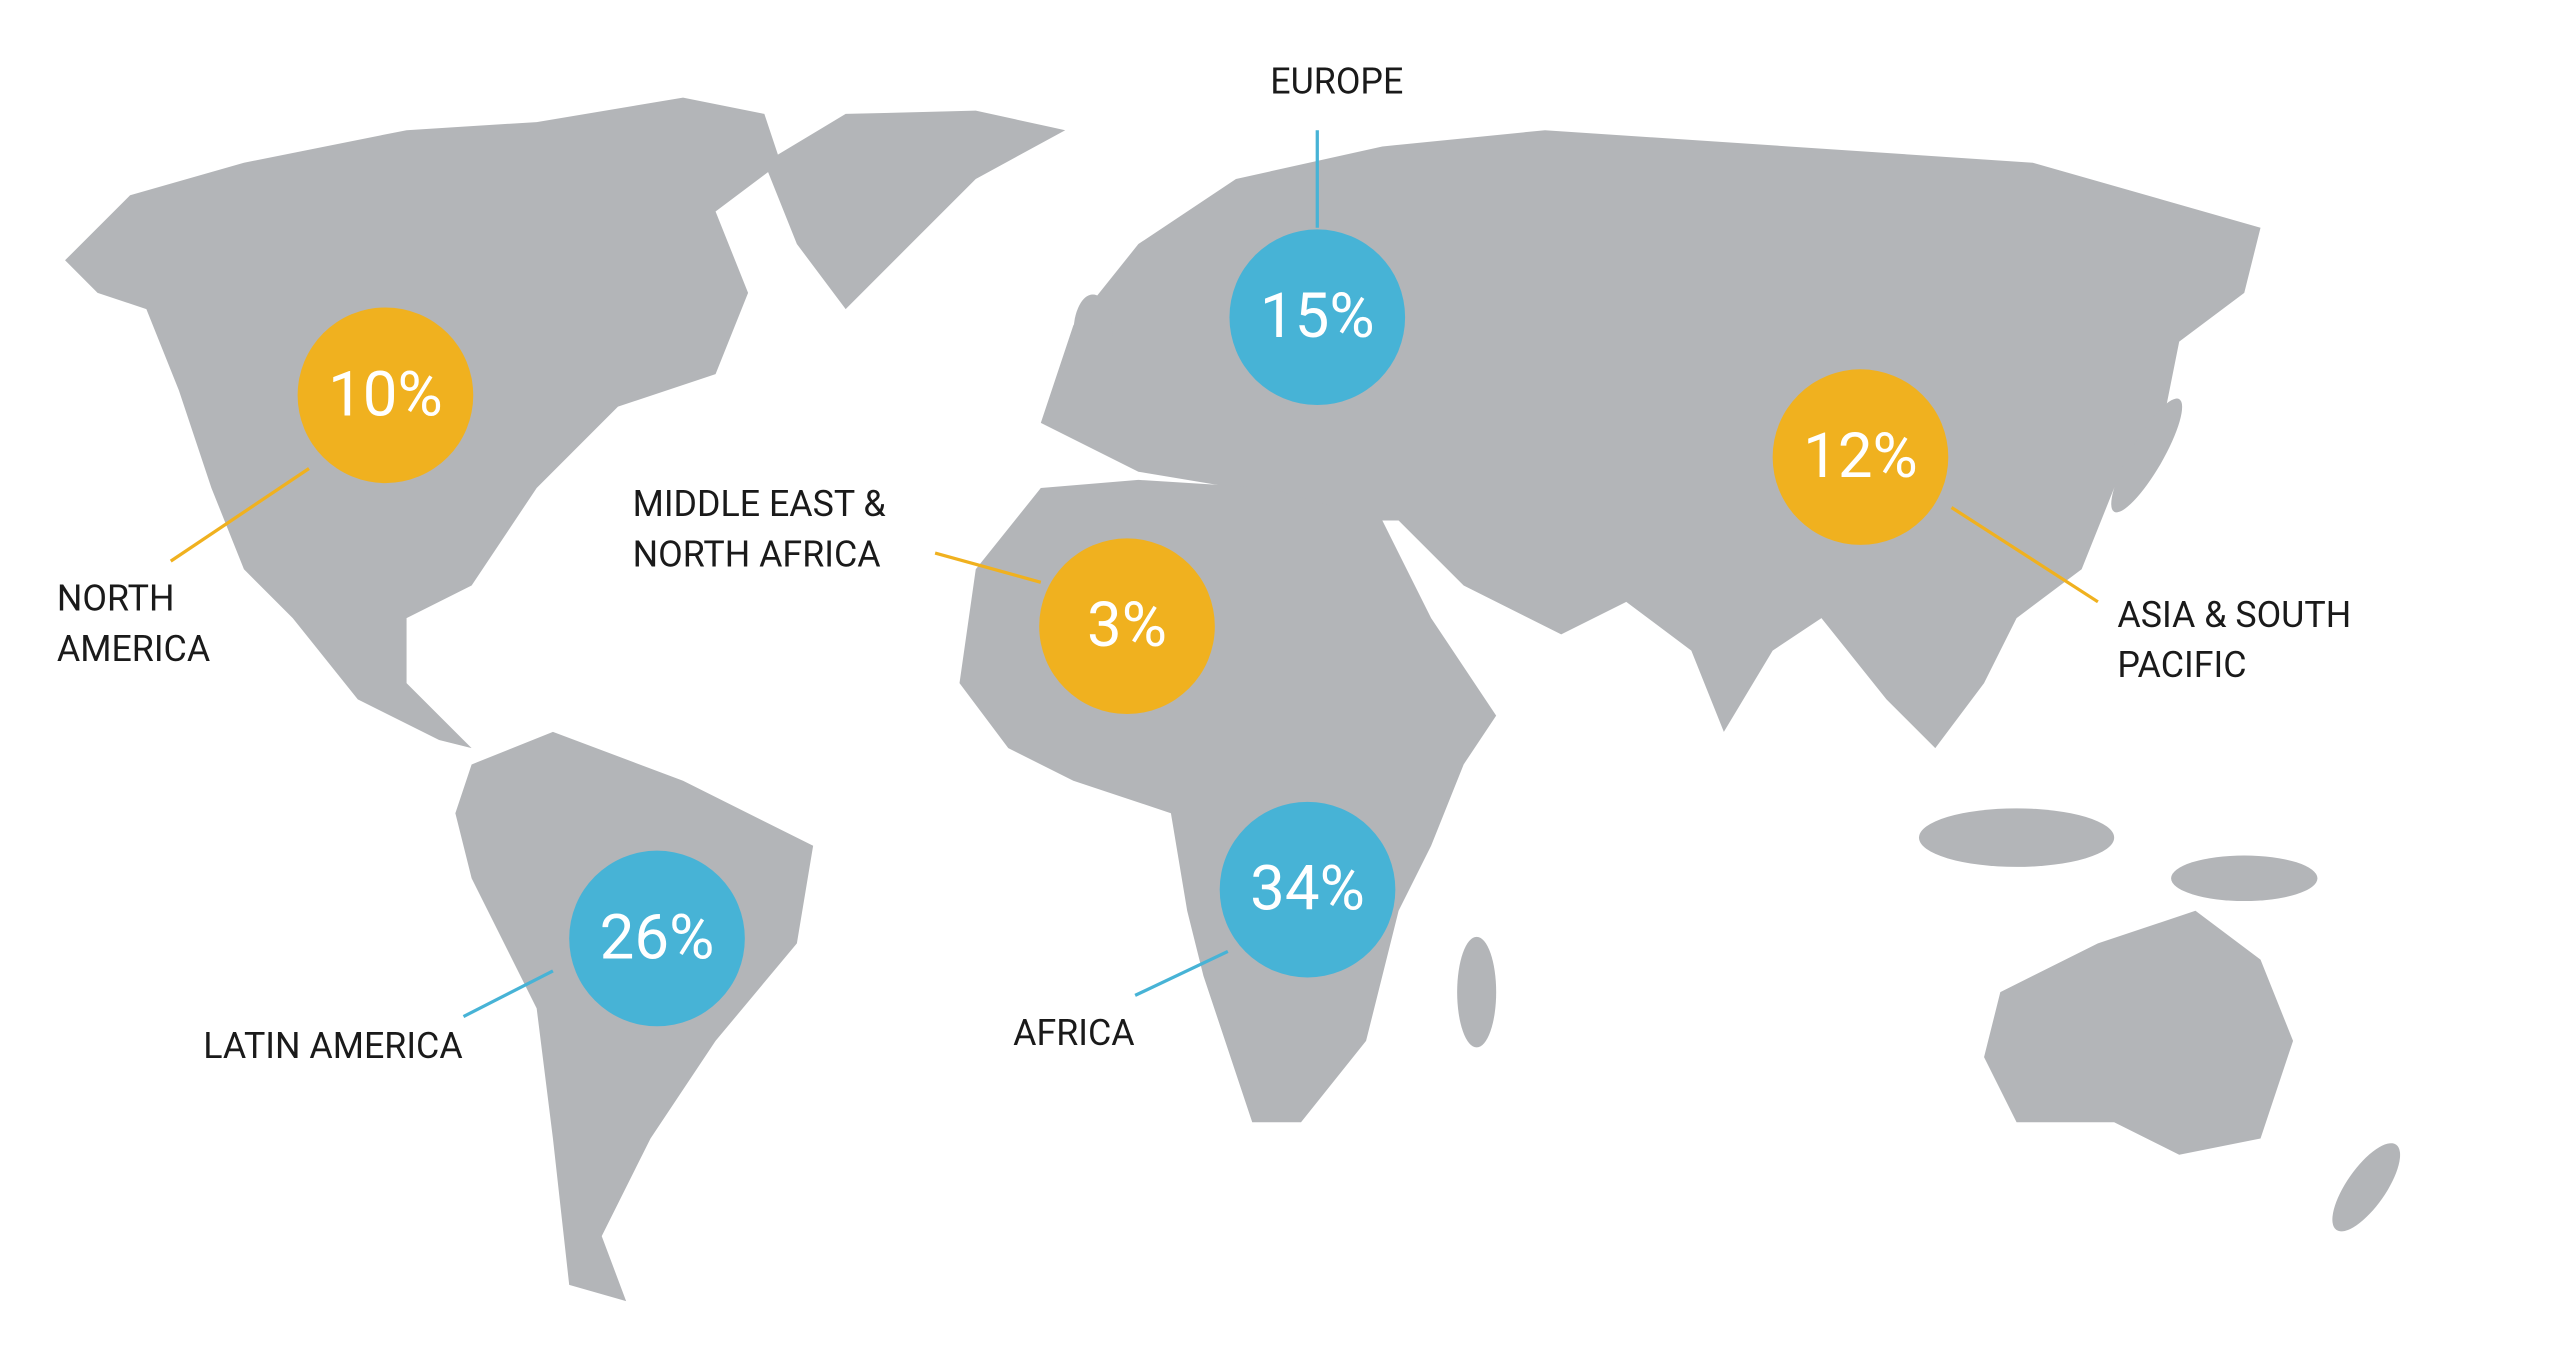 The height and width of the screenshot is (1350, 2550). What do you see at coordinates (2244, 878) in the screenshot?
I see `new-guinea` at bounding box center [2244, 878].